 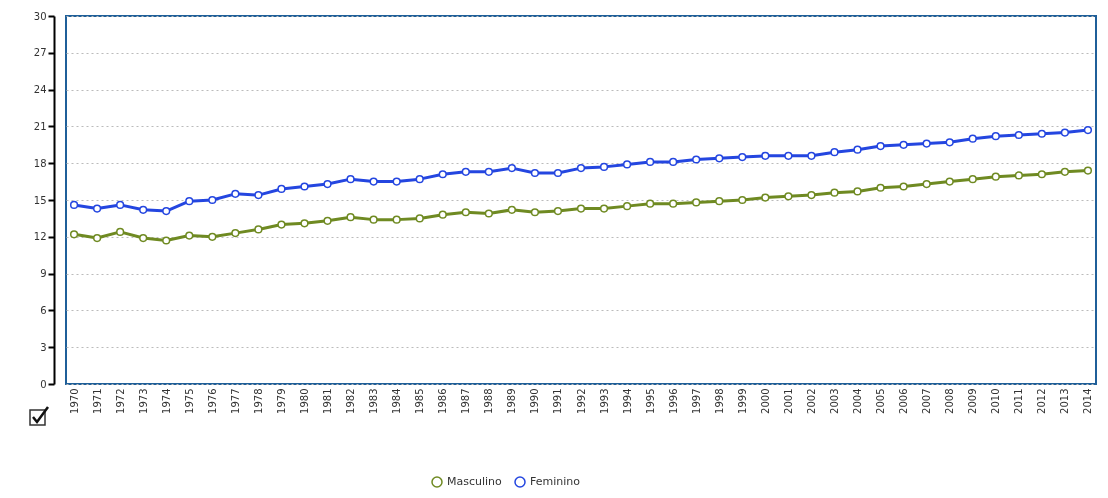 What do you see at coordinates (189, 401) in the screenshot?
I see `x-tick-label: 1975` at bounding box center [189, 401].